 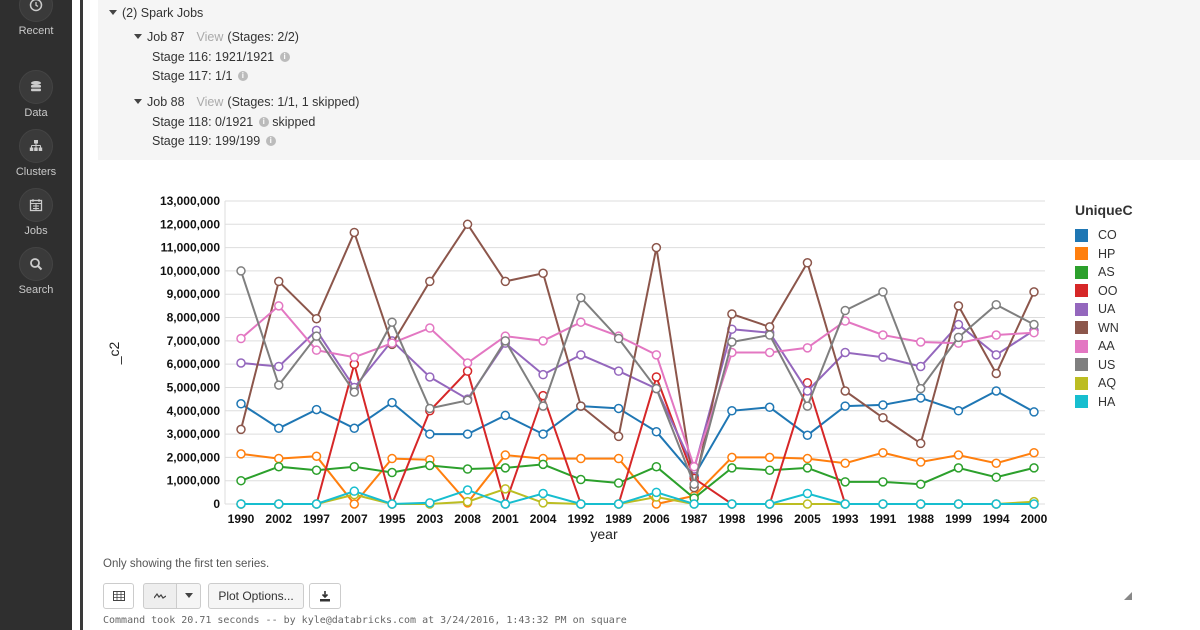 I want to click on job-row: Job 88 View (Stages: 1/1, 1 skipped), so click(x=246, y=102).